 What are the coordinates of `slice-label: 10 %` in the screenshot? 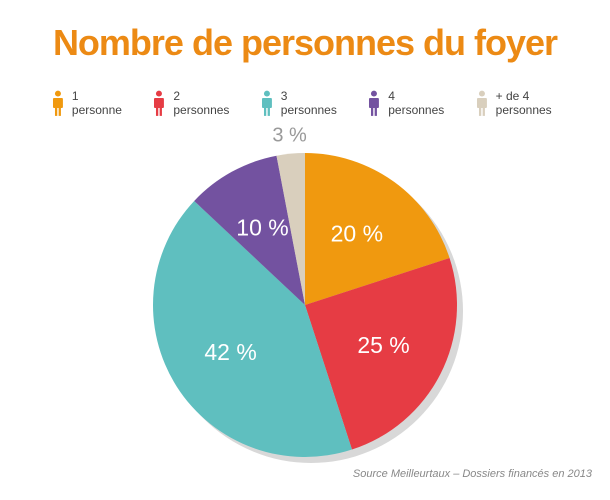 It's located at (262, 228).